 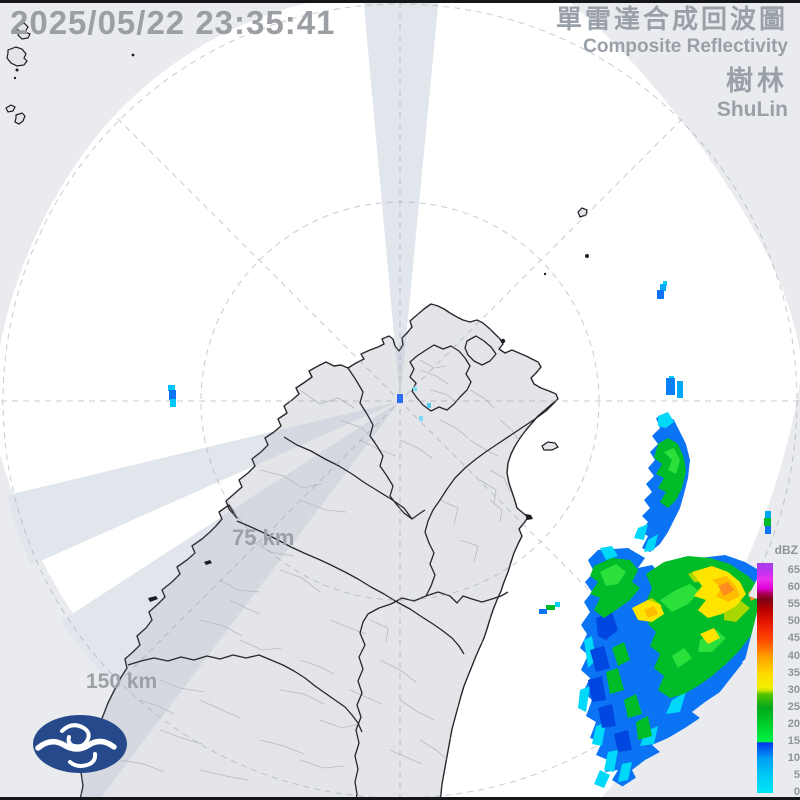 I want to click on range-label-75km: 75 km, so click(x=263, y=537).